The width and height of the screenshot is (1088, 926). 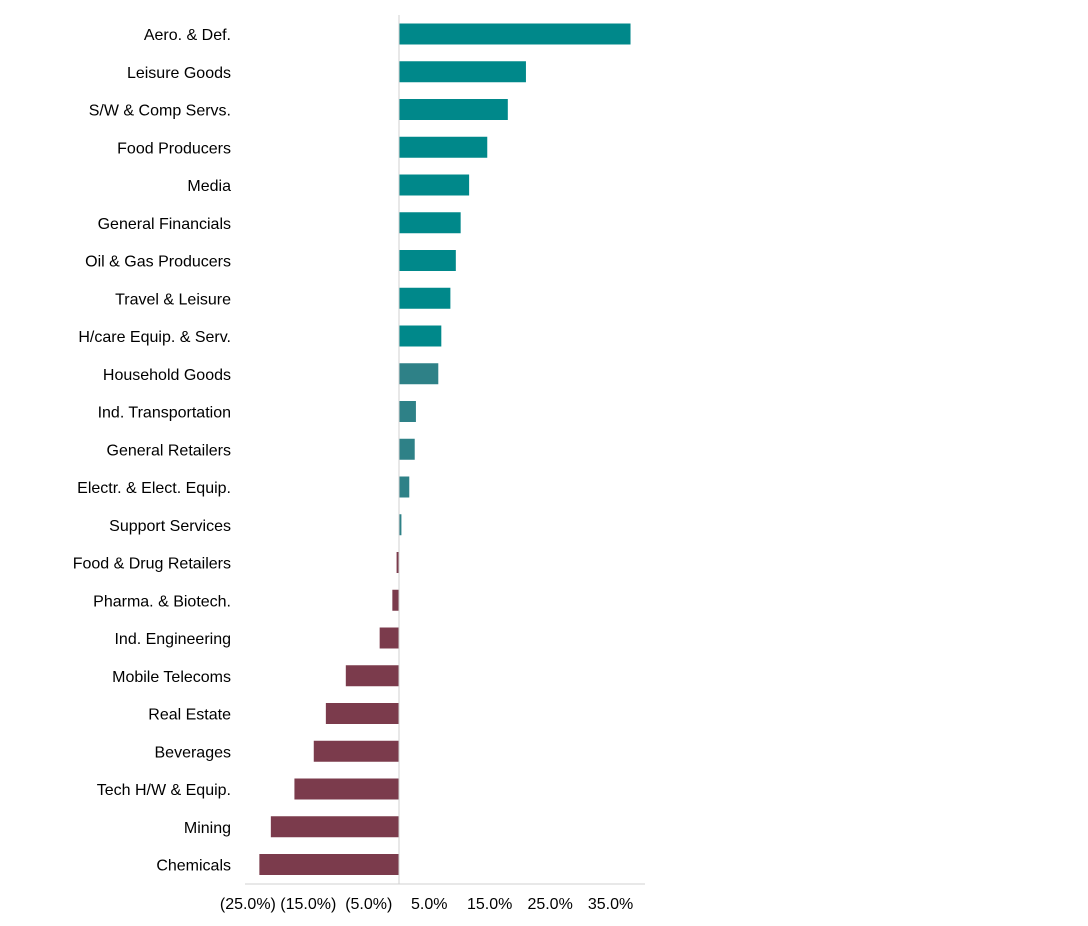 What do you see at coordinates (207, 828) in the screenshot?
I see `category-label: Mining` at bounding box center [207, 828].